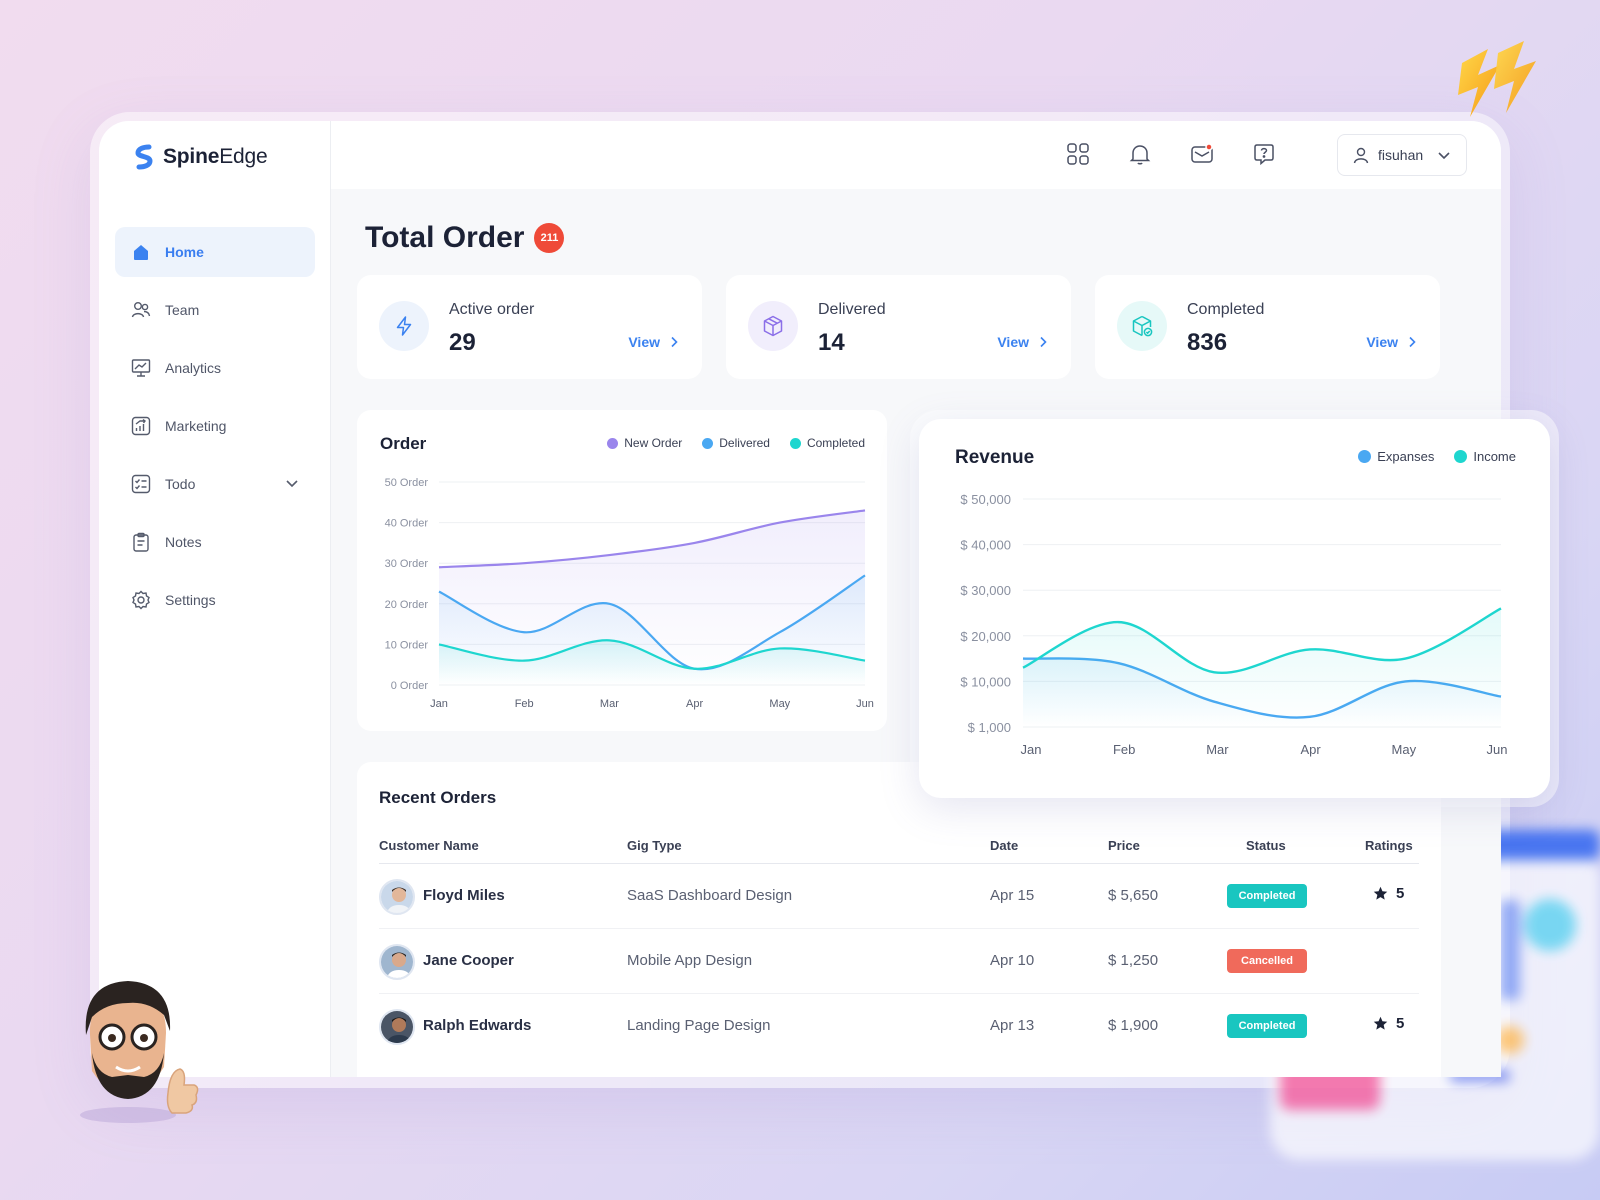  What do you see at coordinates (898, 327) in the screenshot?
I see `stat-card-delivered: Delivered 14 View` at bounding box center [898, 327].